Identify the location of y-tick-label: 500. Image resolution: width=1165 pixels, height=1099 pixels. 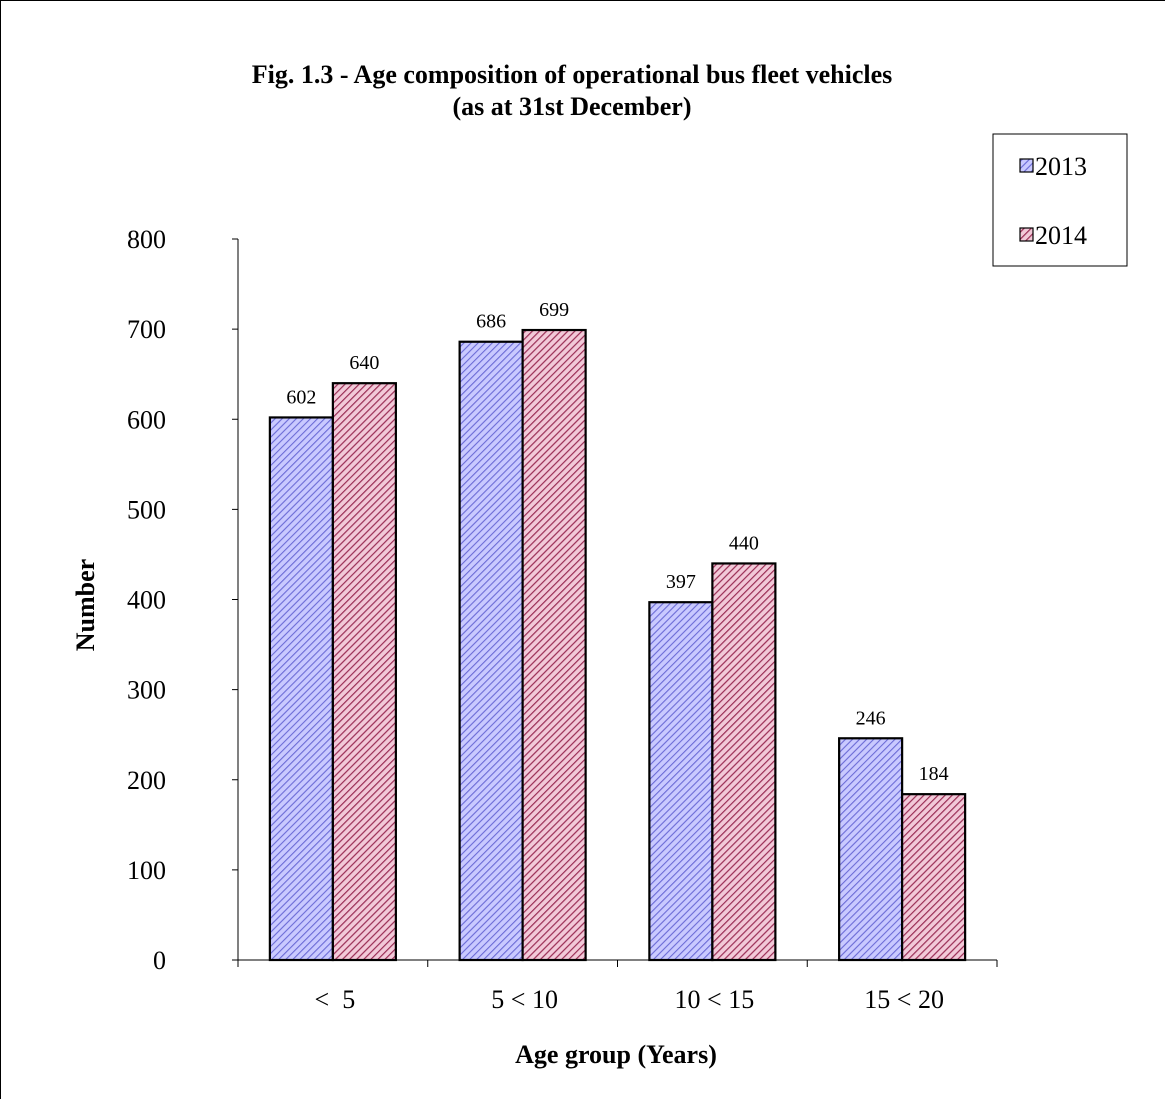
(146, 509).